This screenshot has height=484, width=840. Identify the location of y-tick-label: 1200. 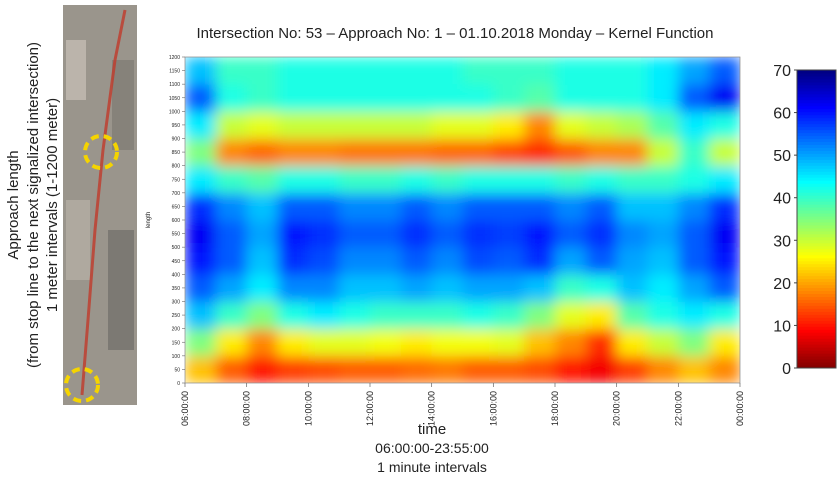
(174, 58).